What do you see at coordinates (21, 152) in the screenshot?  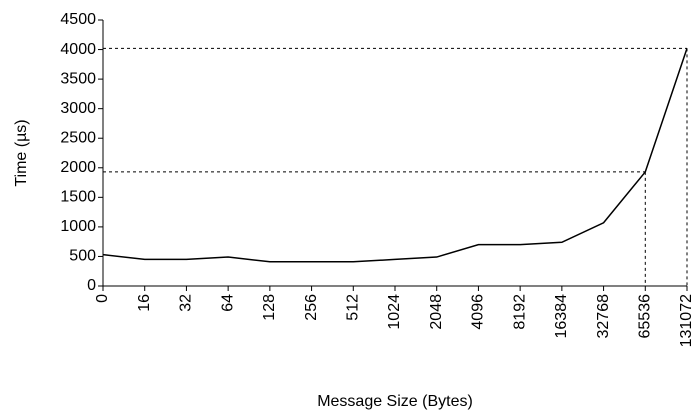 I see `y-axis-title: Time (µs)` at bounding box center [21, 152].